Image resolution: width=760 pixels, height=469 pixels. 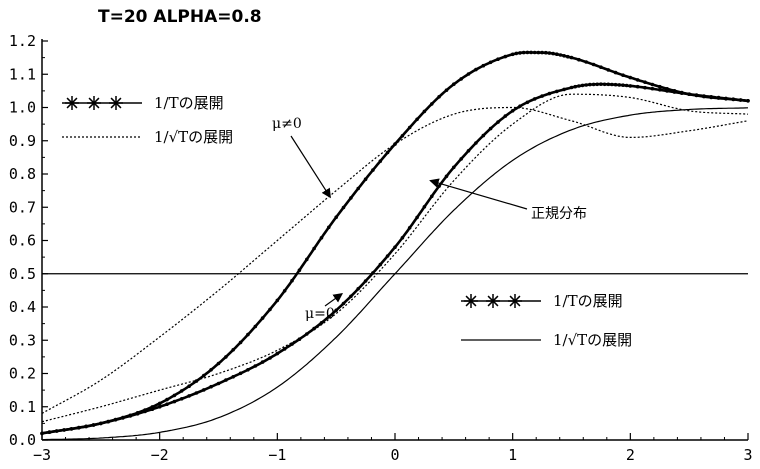 What do you see at coordinates (180, 17) in the screenshot?
I see `chart-title: T=20 ALPHA=0.8` at bounding box center [180, 17].